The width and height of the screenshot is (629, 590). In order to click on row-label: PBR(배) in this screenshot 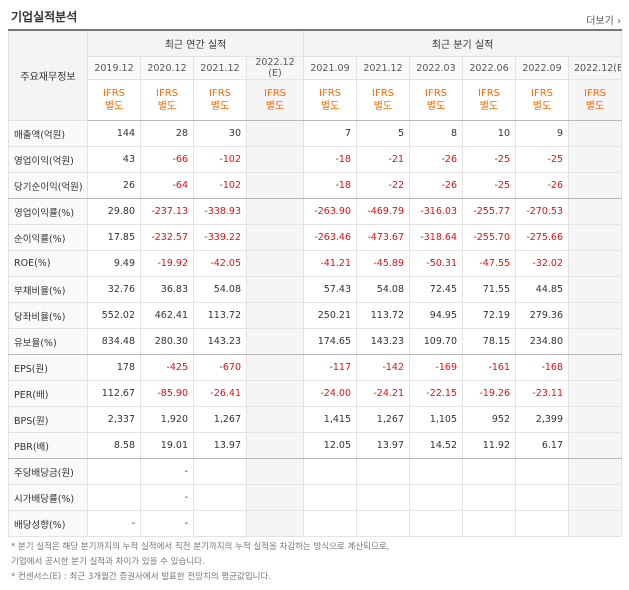, I will do `click(48, 445)`.